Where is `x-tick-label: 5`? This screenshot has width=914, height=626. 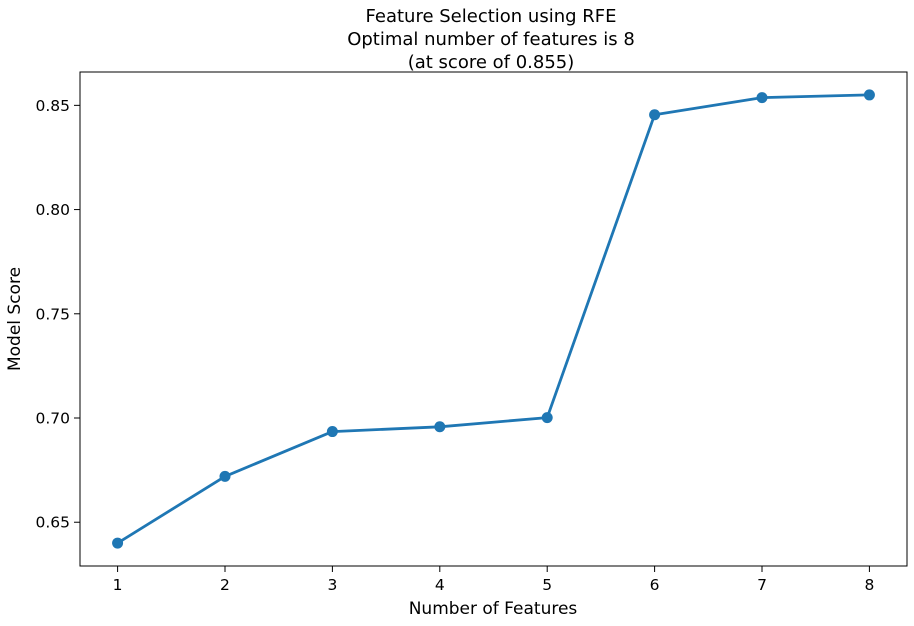
x-tick-label: 5 is located at coordinates (547, 585).